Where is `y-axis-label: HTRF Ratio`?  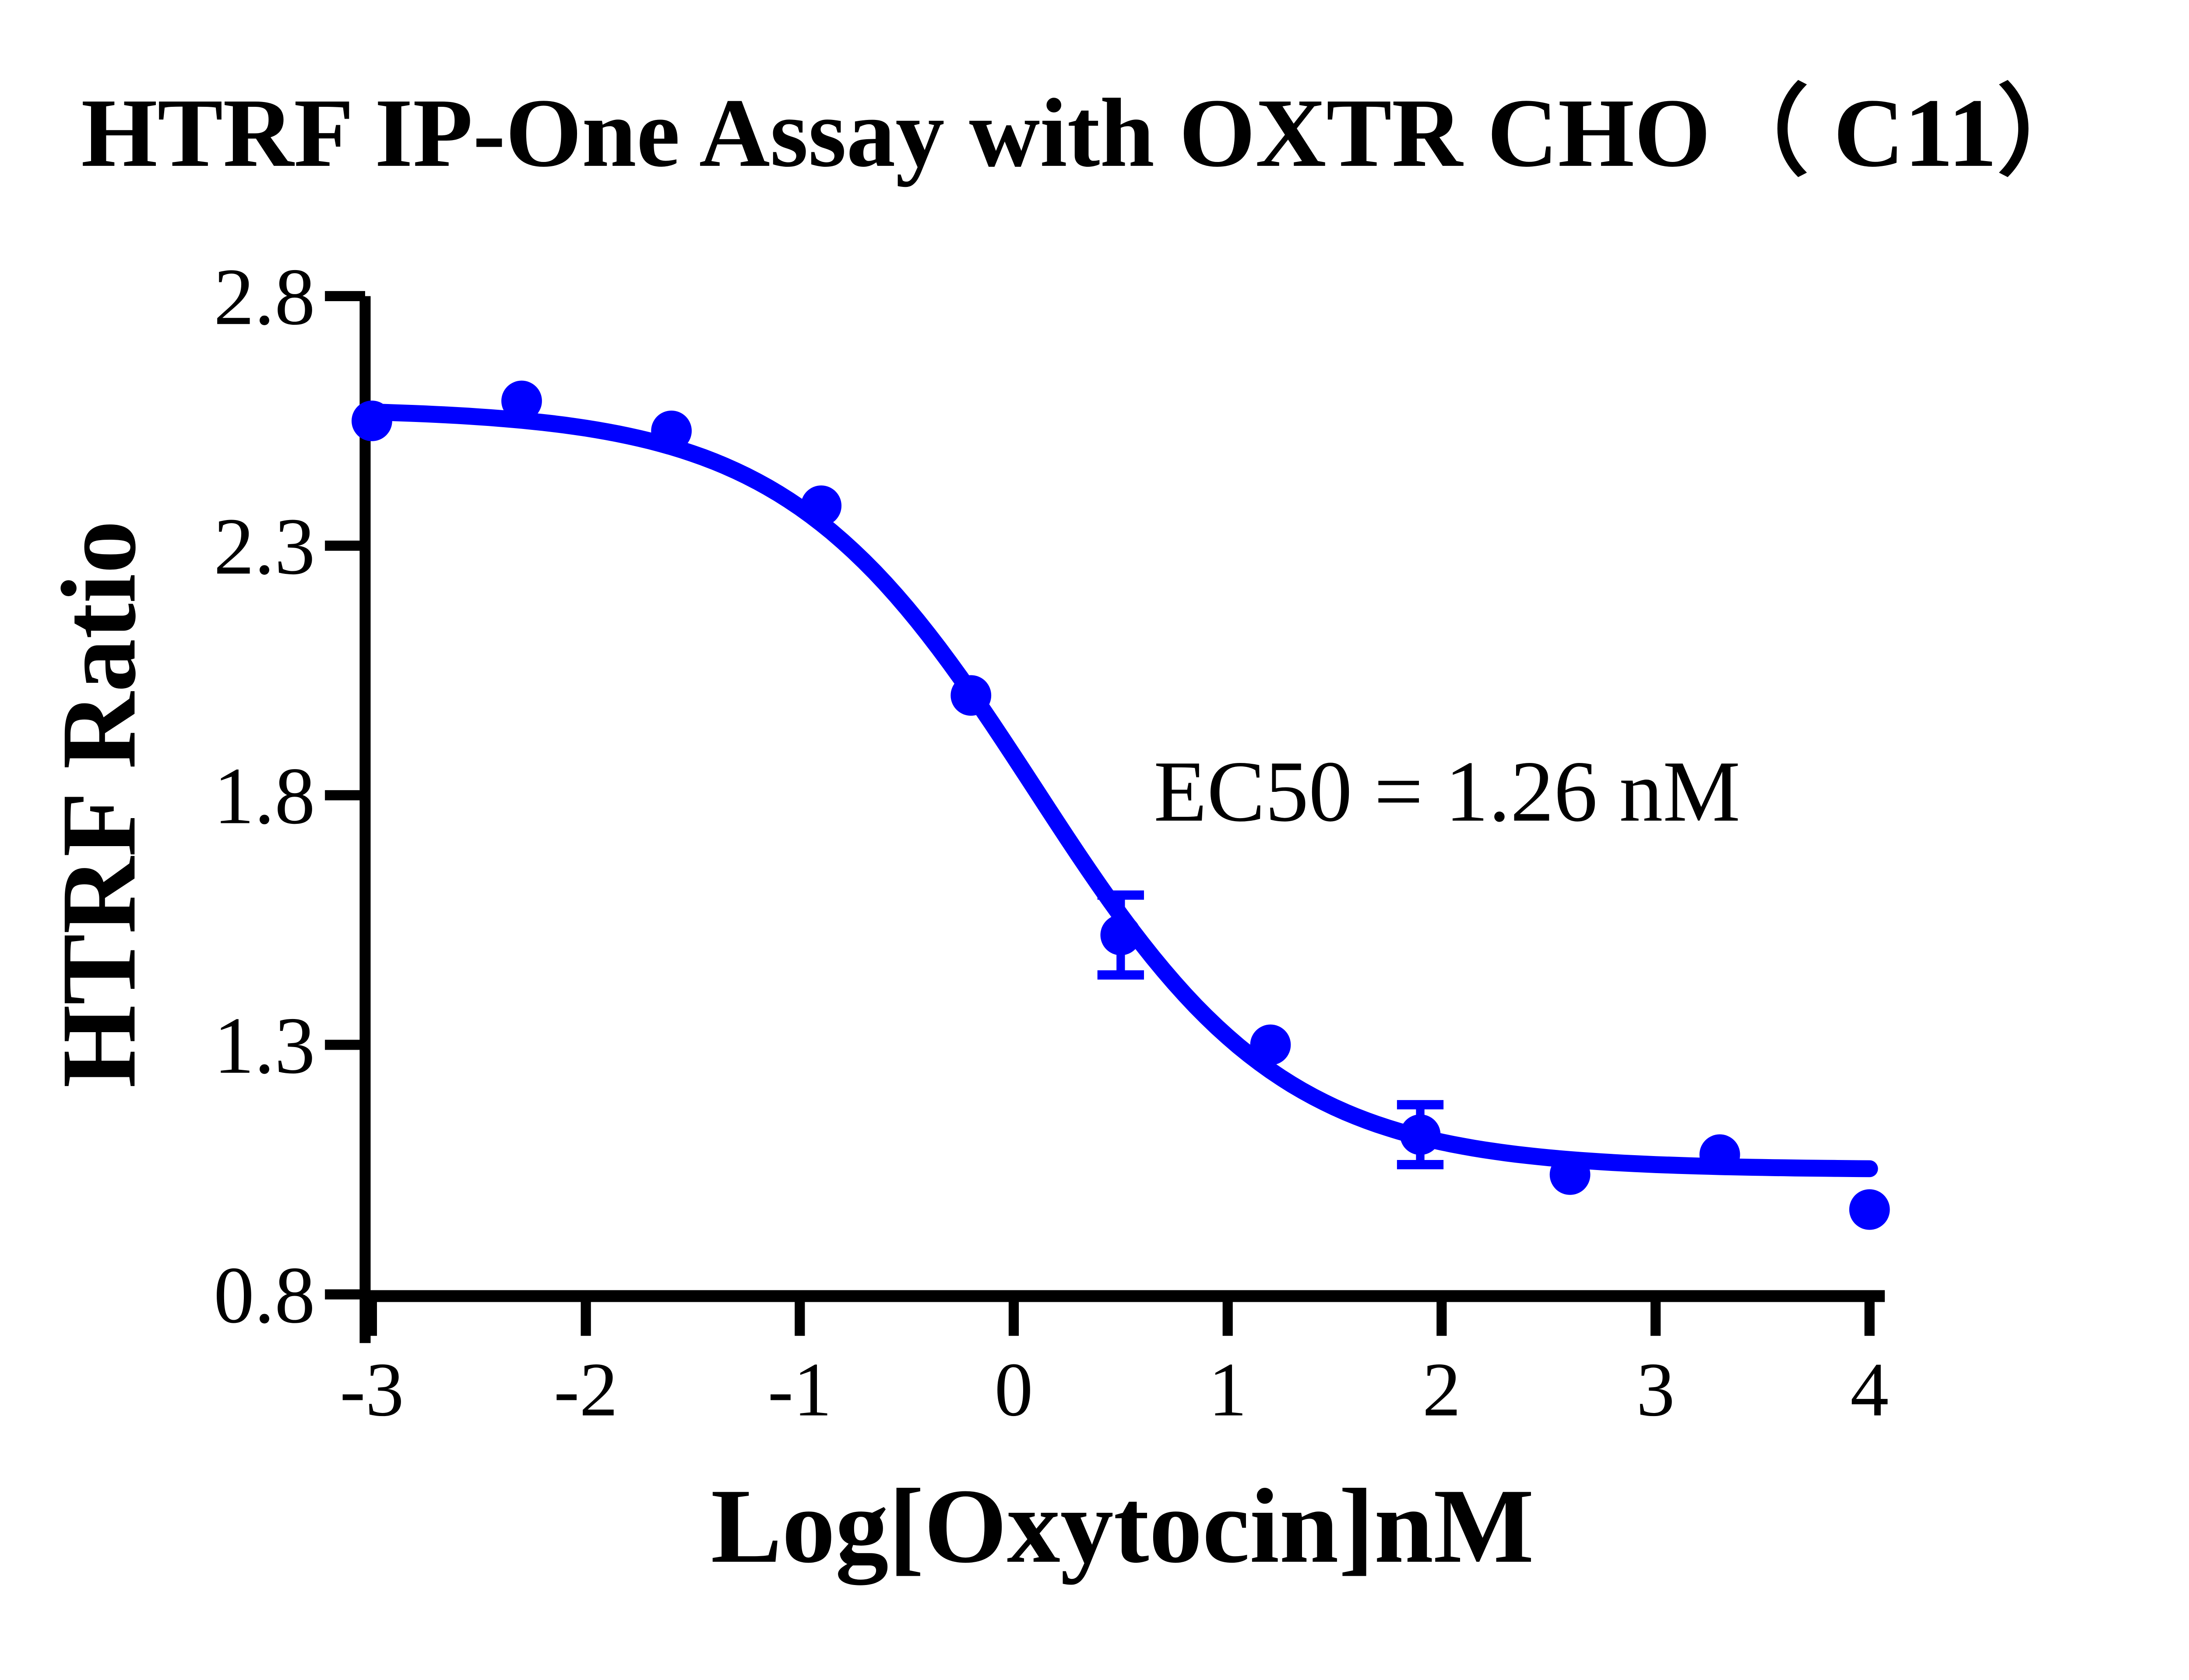
y-axis-label: HTRF Ratio is located at coordinates (98, 804).